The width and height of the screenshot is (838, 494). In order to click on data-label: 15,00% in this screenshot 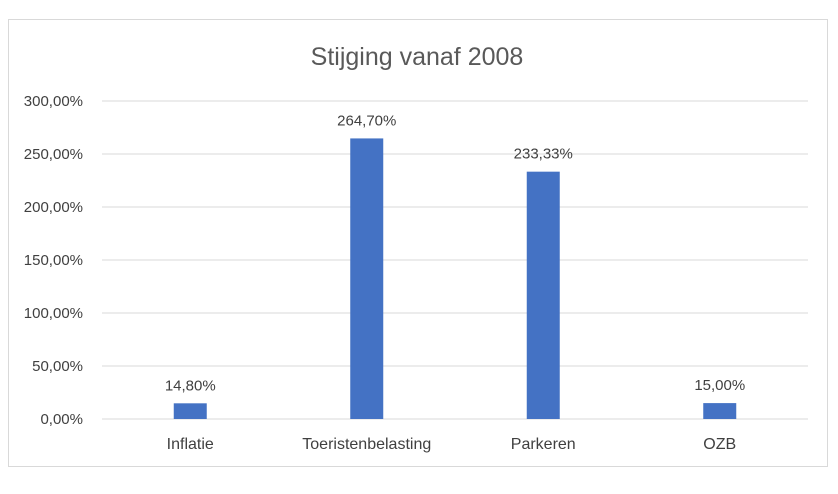, I will do `click(719, 385)`.